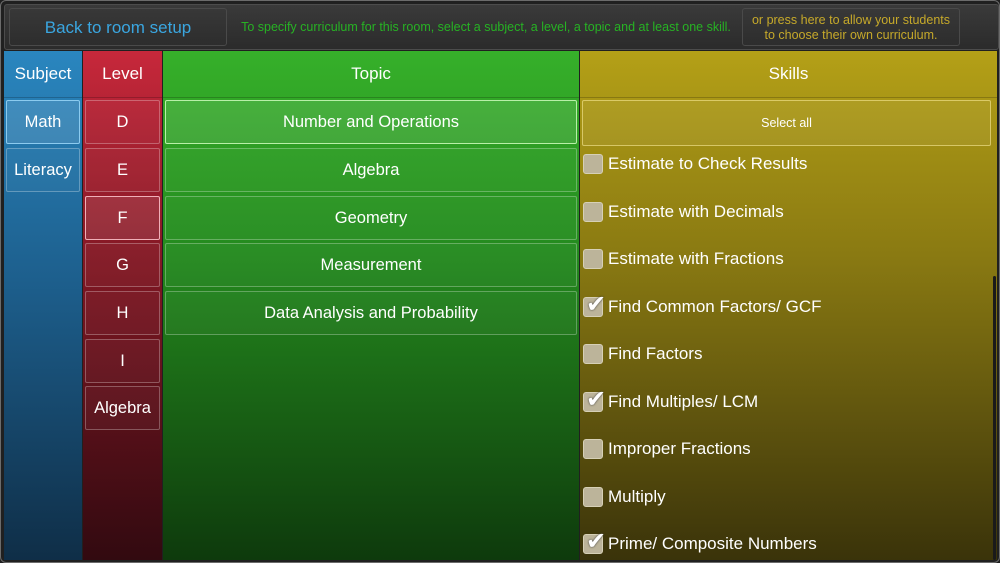  I want to click on topic-item-algebra: Algebra, so click(371, 170).